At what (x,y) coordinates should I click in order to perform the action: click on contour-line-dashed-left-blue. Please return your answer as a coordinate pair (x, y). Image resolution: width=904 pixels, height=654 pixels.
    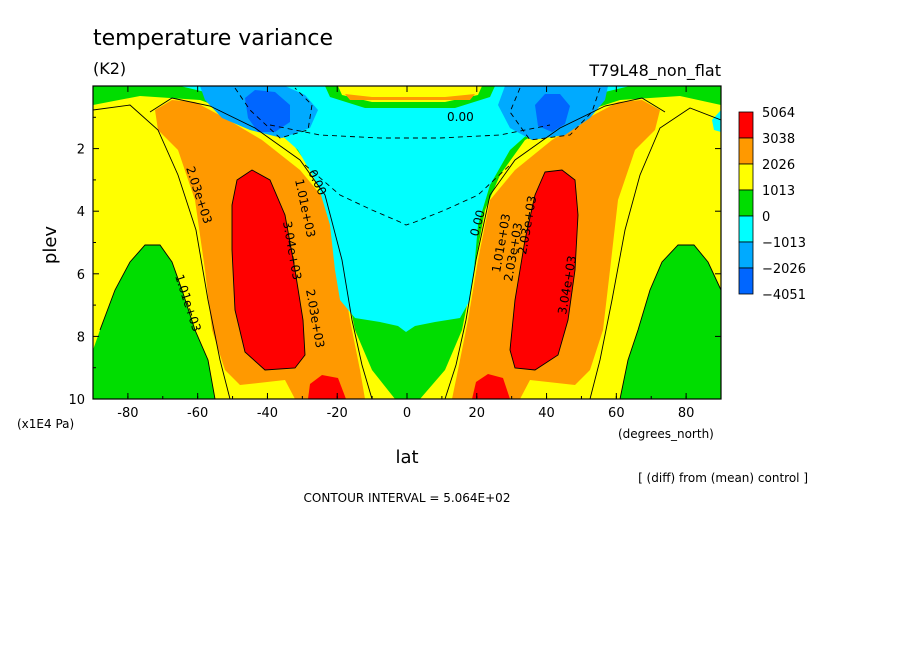
    Looking at the image, I should click on (273, 113).